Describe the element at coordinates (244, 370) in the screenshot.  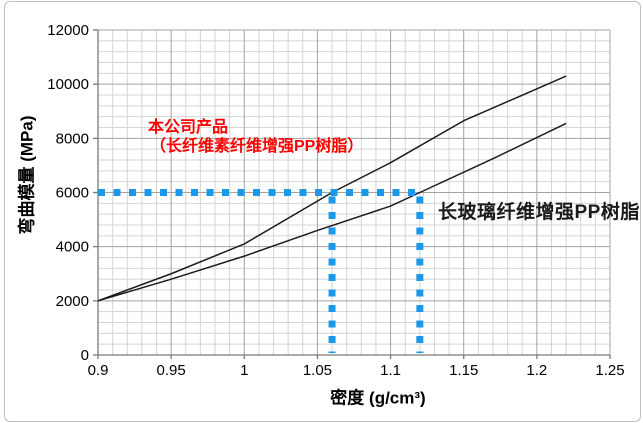
I see `x-tick-label: 1` at that location.